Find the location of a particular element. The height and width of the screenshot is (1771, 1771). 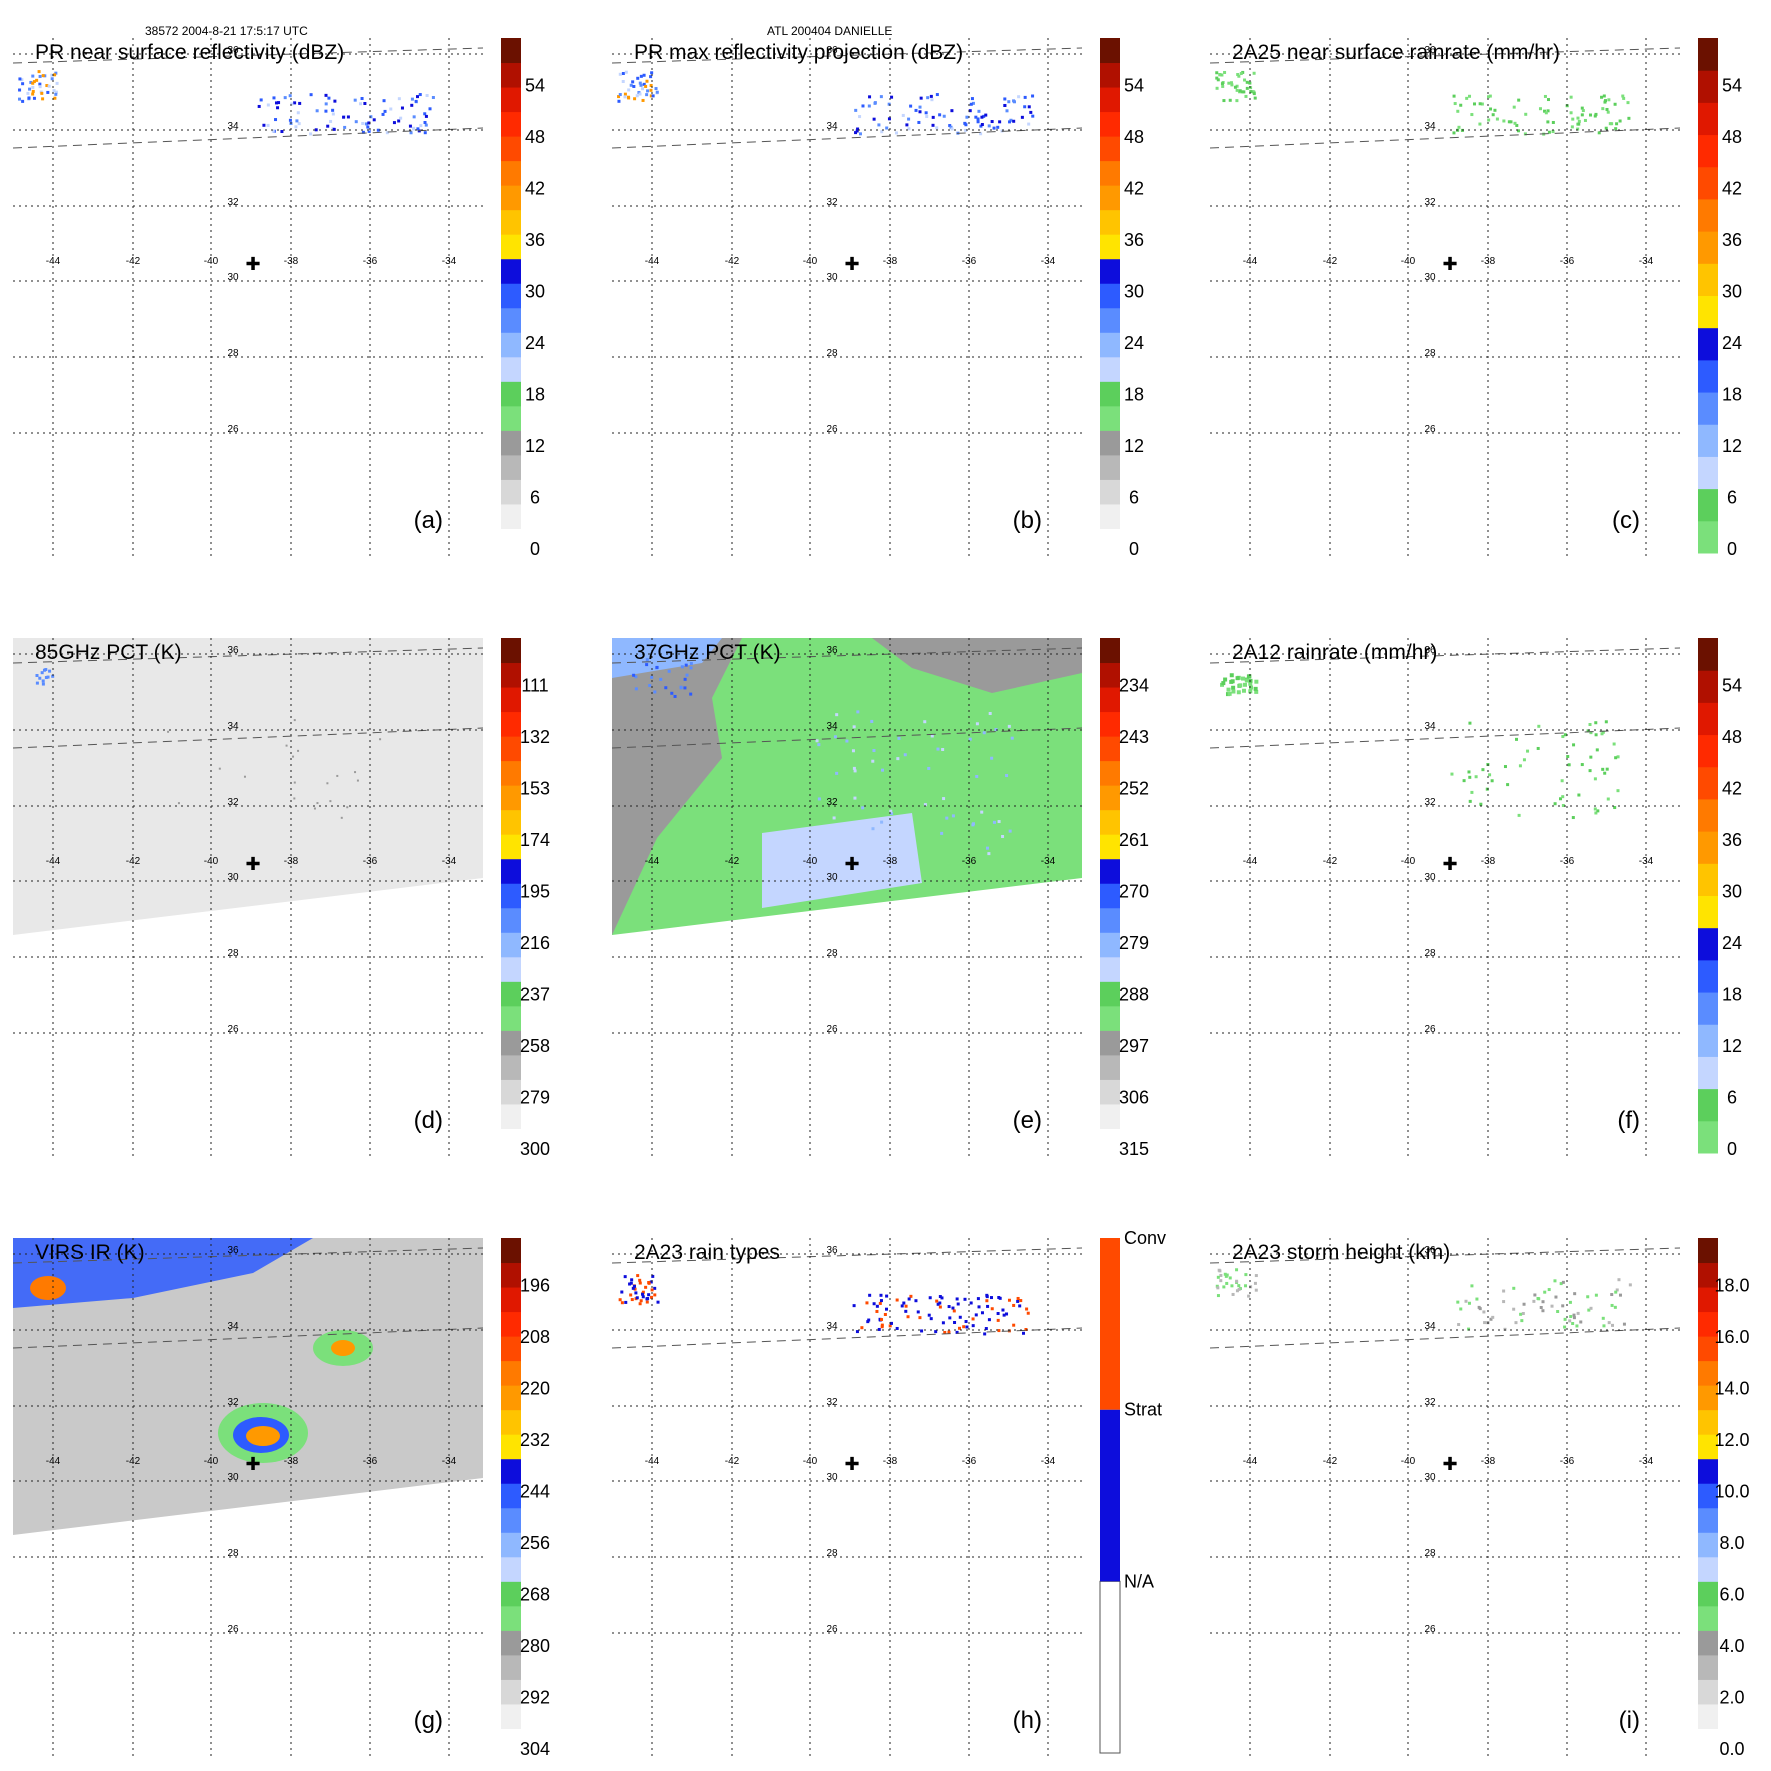

lat-tick-label: 36 is located at coordinates (233, 650).